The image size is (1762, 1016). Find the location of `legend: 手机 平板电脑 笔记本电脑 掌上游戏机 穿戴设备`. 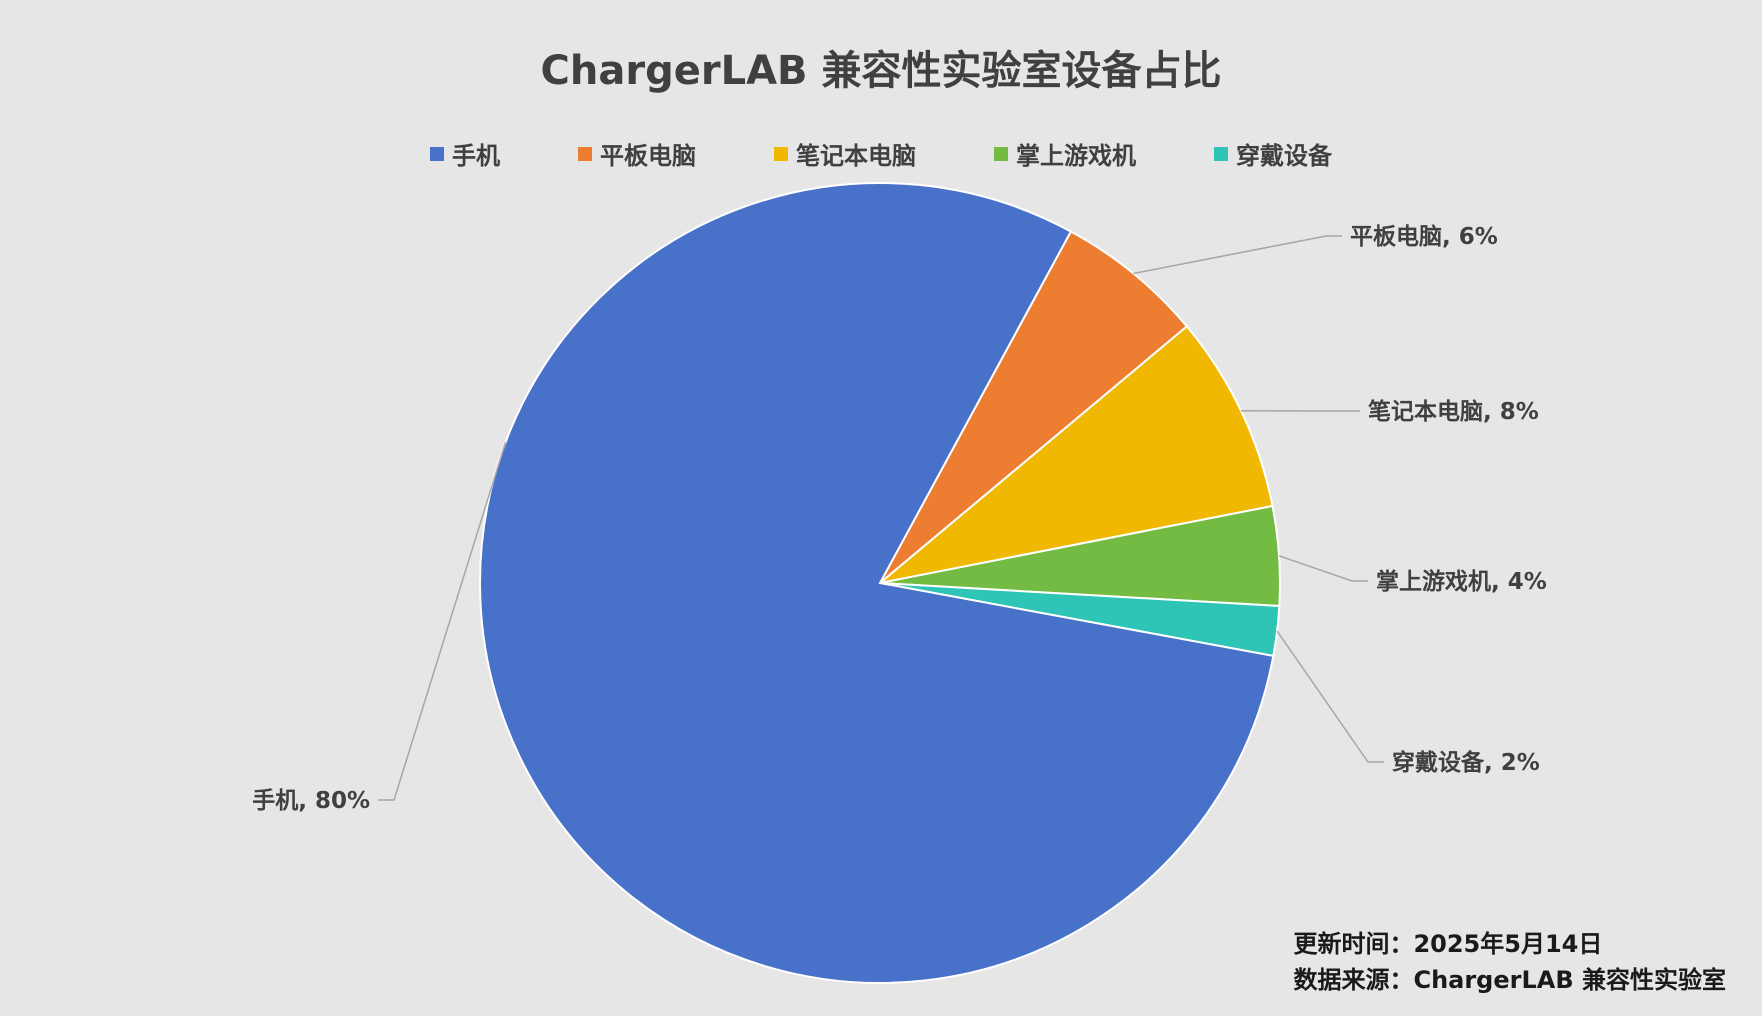

legend: 手机 平板电脑 笔记本电脑 掌上游戏机 穿戴设备 is located at coordinates (881, 153).